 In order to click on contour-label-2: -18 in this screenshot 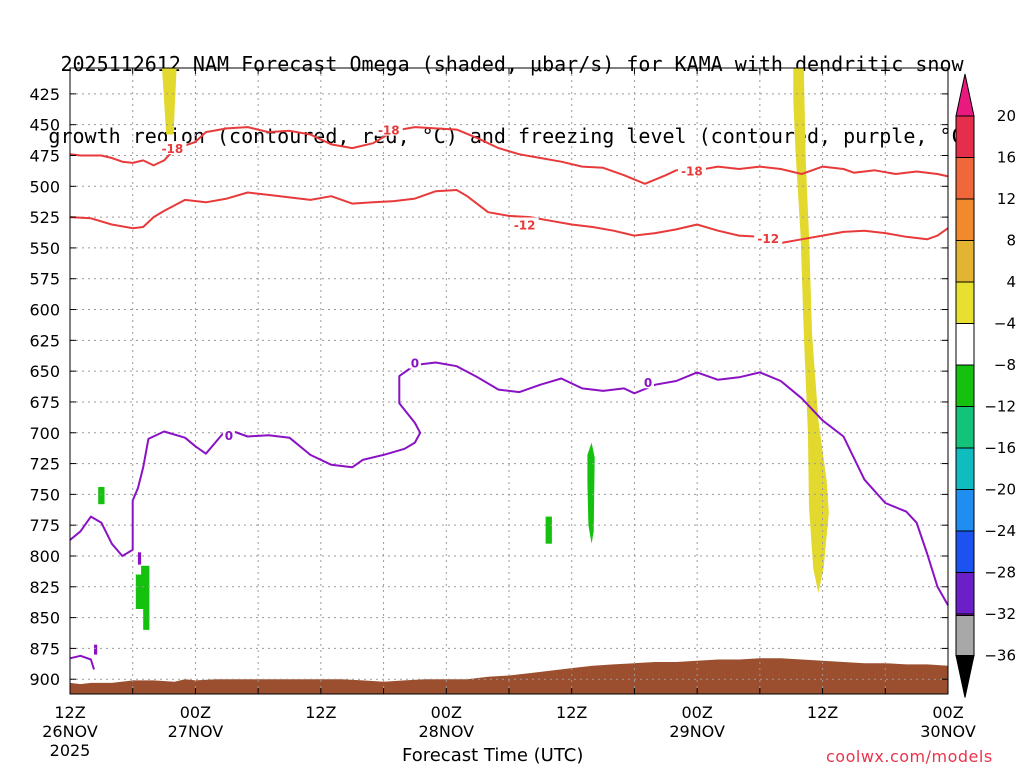, I will do `click(692, 171)`.